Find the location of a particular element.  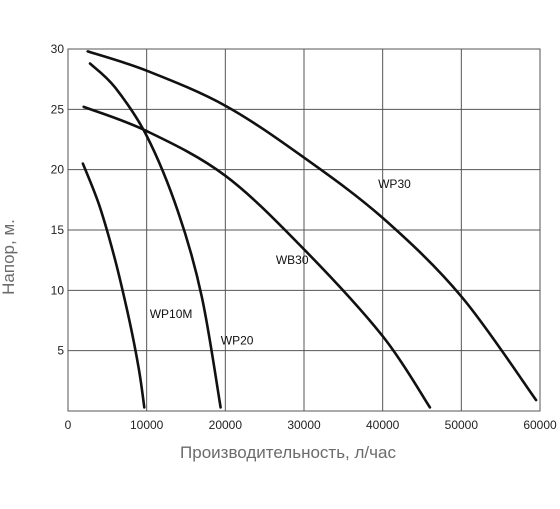

y-tick-label: 30 is located at coordinates (58, 49).